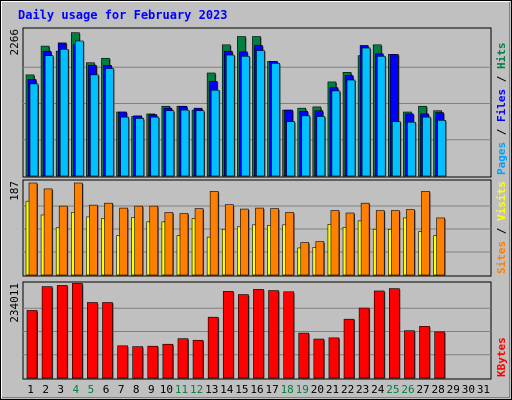  Describe the element at coordinates (287, 389) in the screenshot. I see `x-tick-label: 18` at that location.